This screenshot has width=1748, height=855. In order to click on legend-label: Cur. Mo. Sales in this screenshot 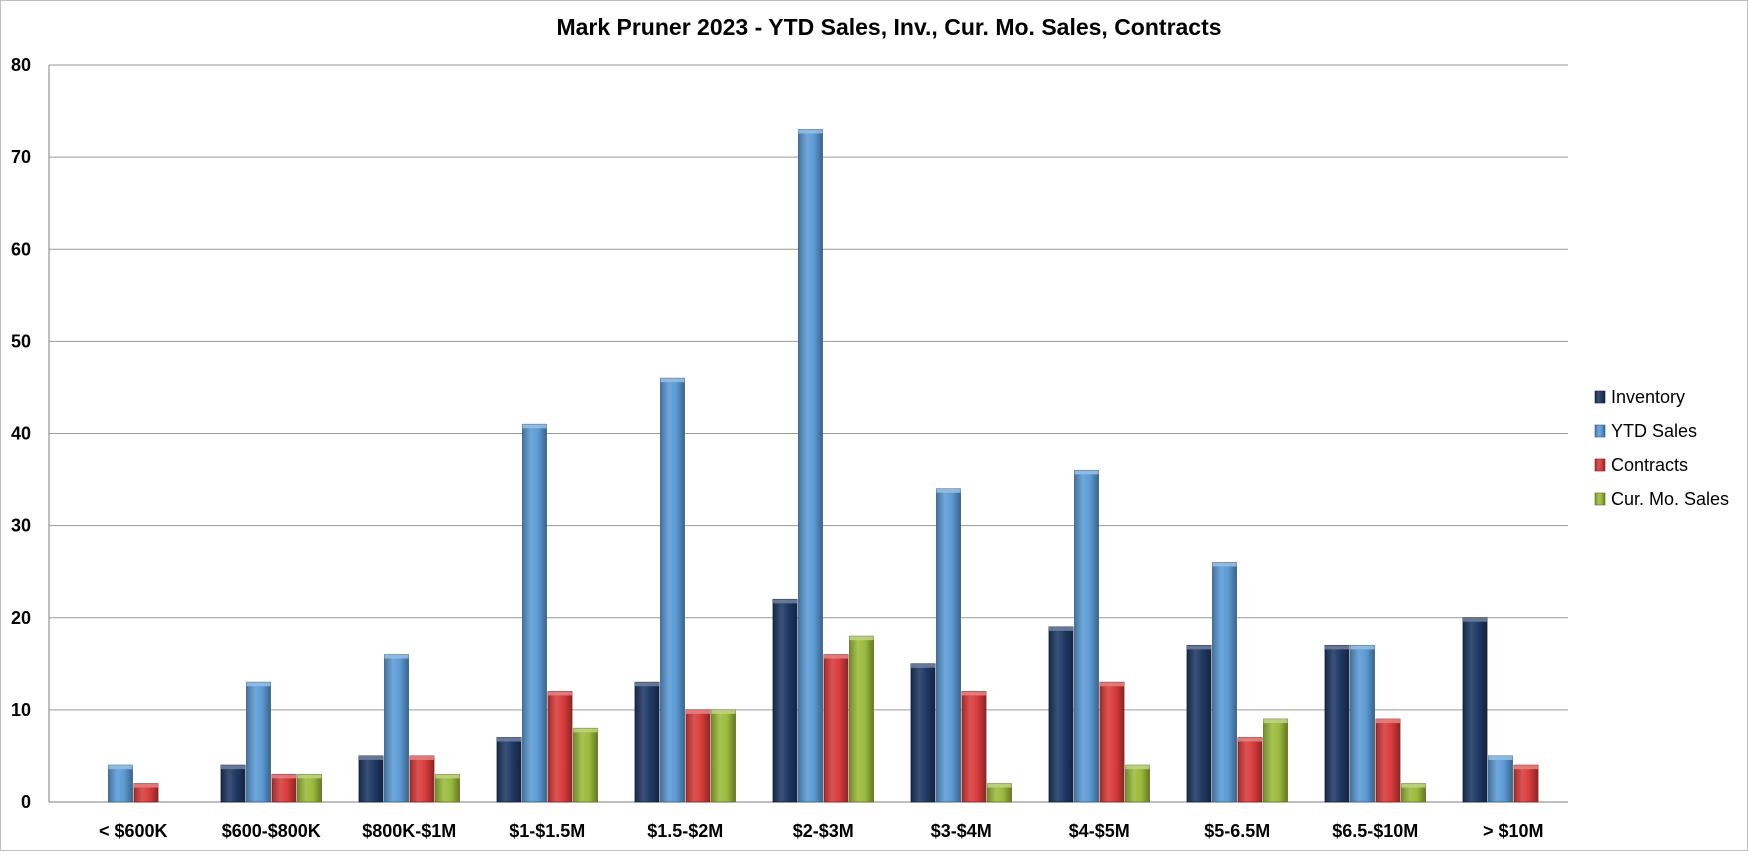, I will do `click(1670, 499)`.